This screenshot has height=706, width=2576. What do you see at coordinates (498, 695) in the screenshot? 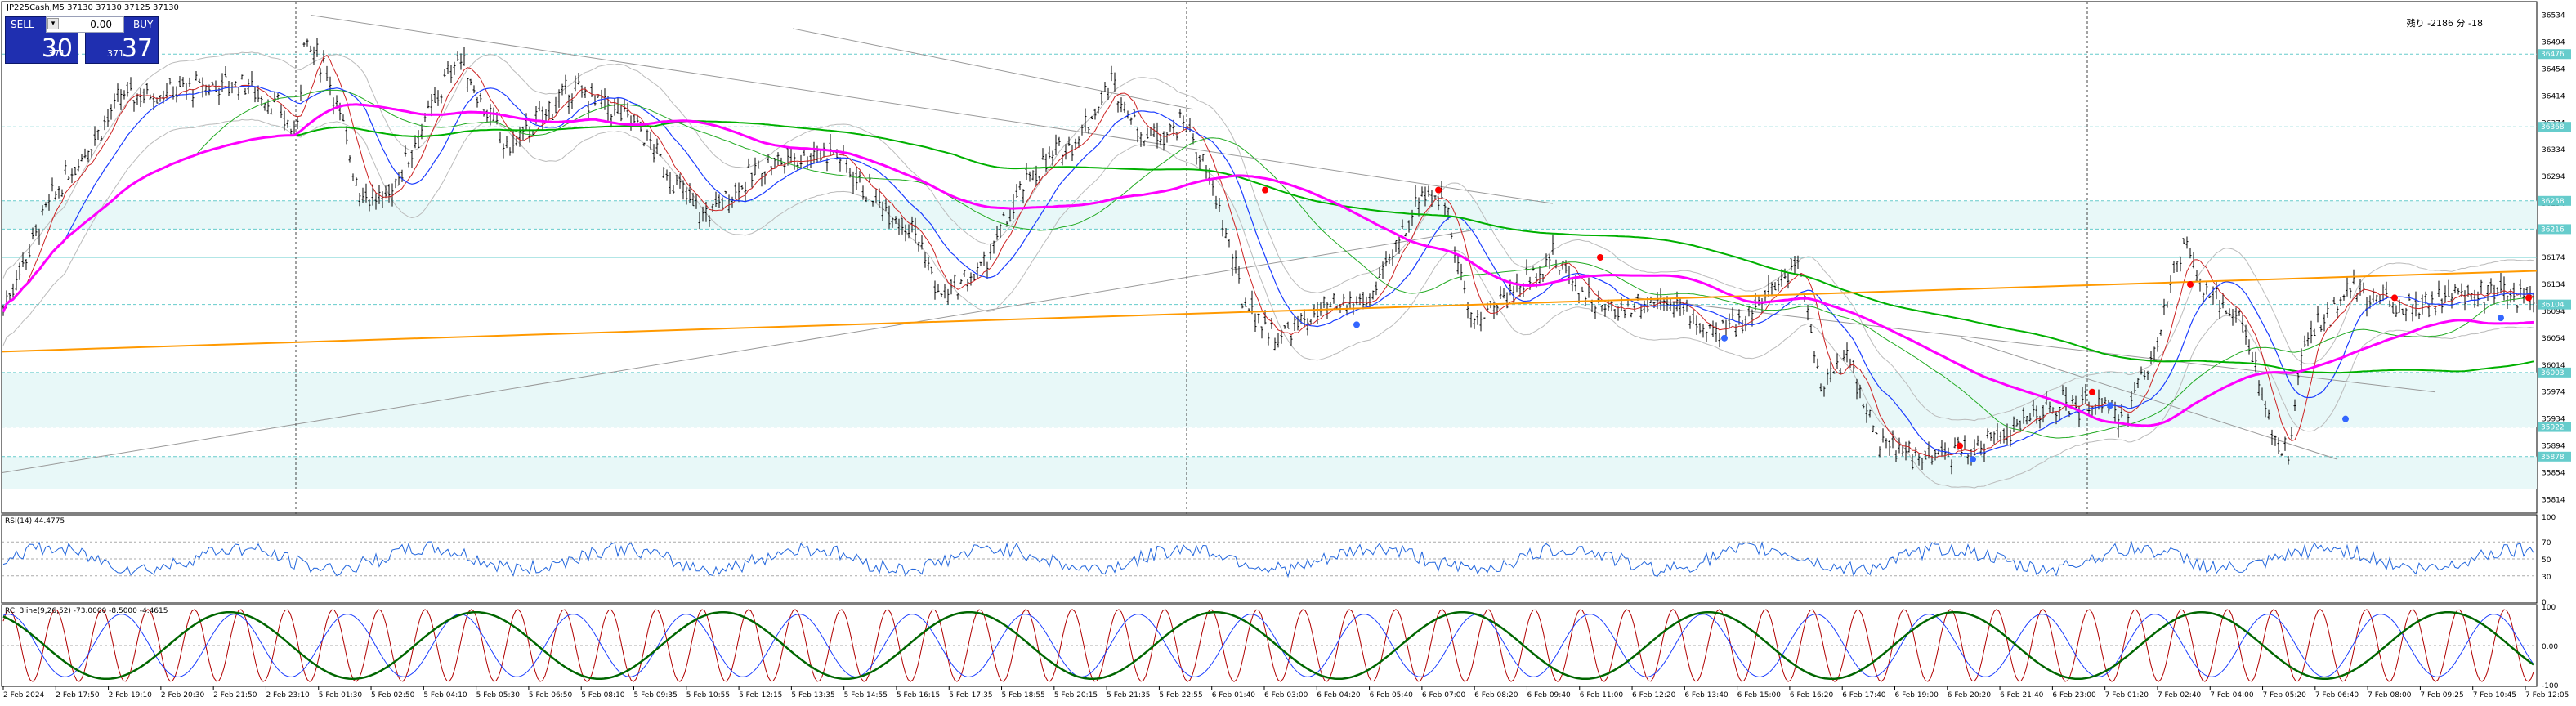
I see `time-tick-label: 5 Feb 05:30` at bounding box center [498, 695].